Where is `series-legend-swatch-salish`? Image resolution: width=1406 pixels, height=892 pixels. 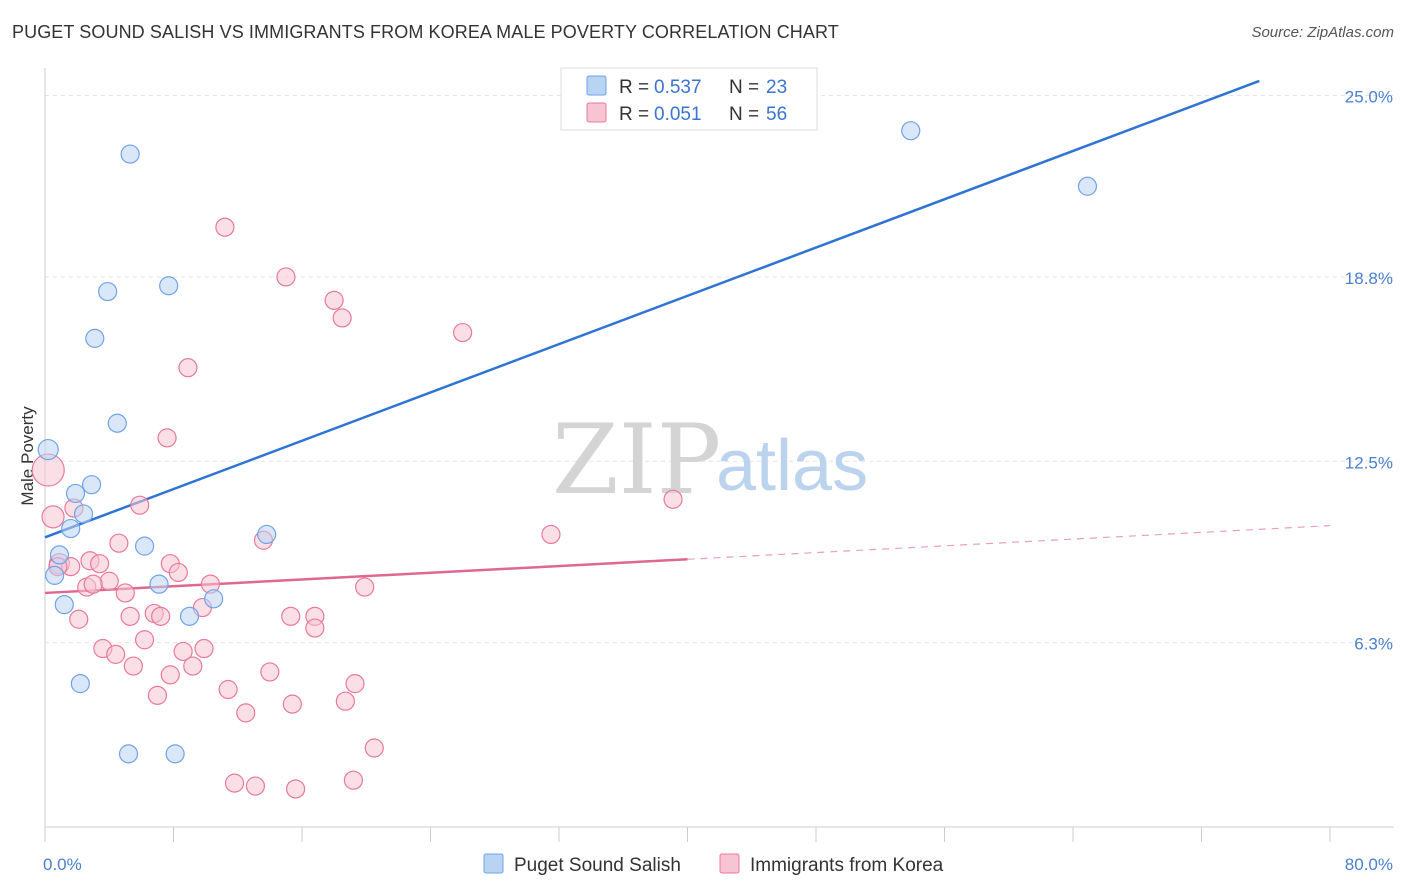
series-legend-swatch-salish is located at coordinates (493, 863).